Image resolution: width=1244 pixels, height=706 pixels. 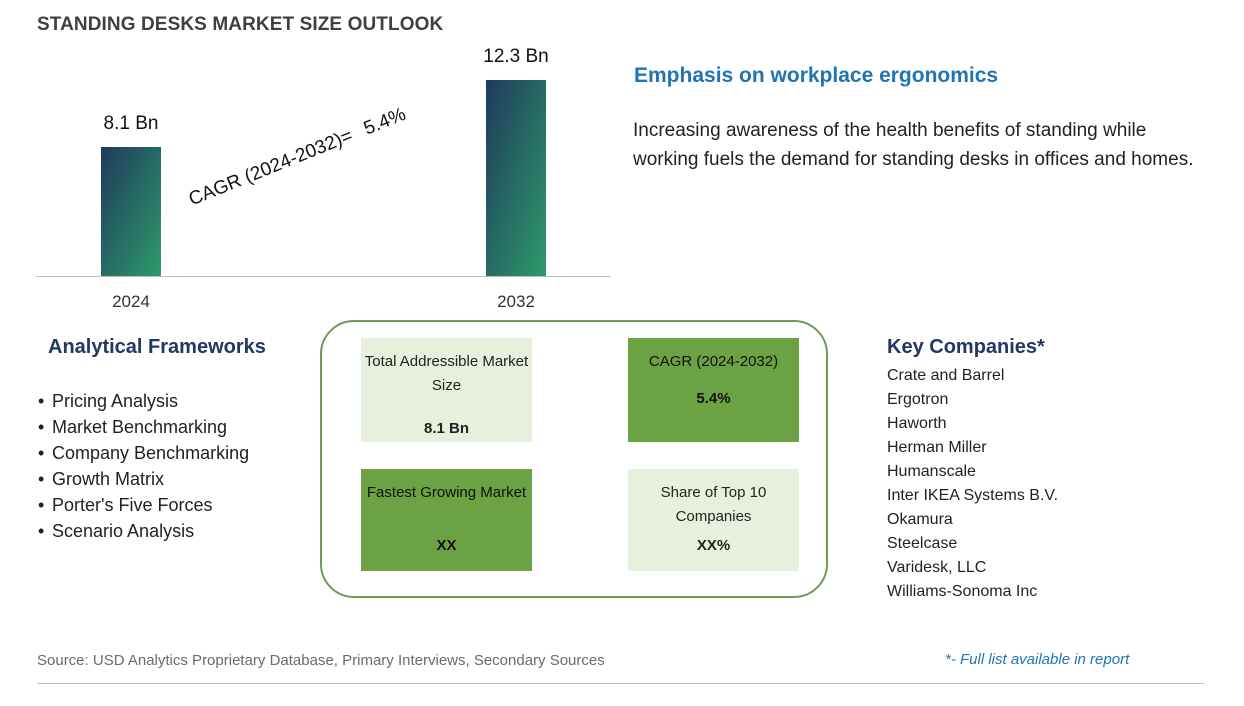 What do you see at coordinates (966, 347) in the screenshot?
I see `companies-title: Key Companies*` at bounding box center [966, 347].